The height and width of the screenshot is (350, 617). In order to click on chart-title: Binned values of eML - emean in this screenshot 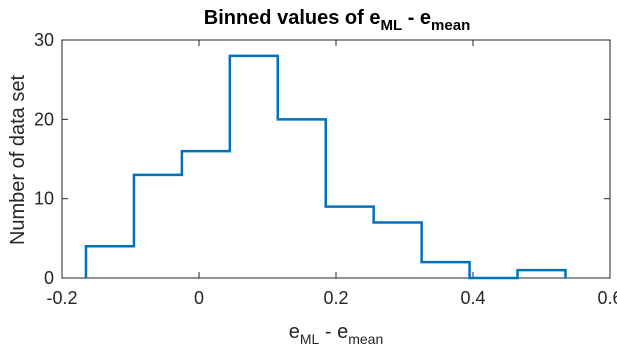, I will do `click(337, 20)`.